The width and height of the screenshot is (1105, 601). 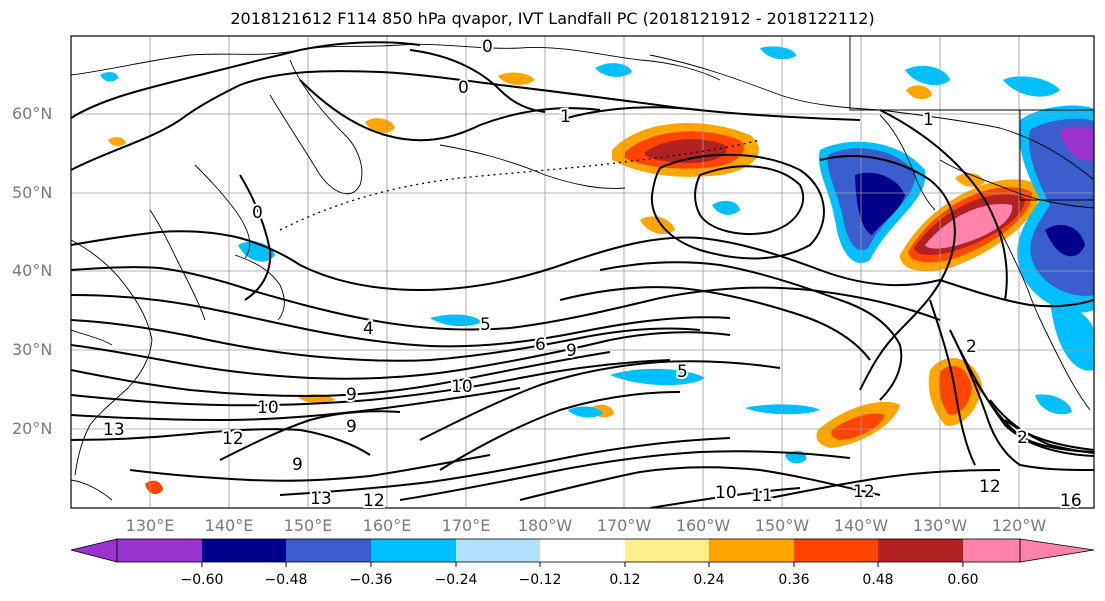 I want to click on lon-label: 130°E, so click(x=150, y=525).